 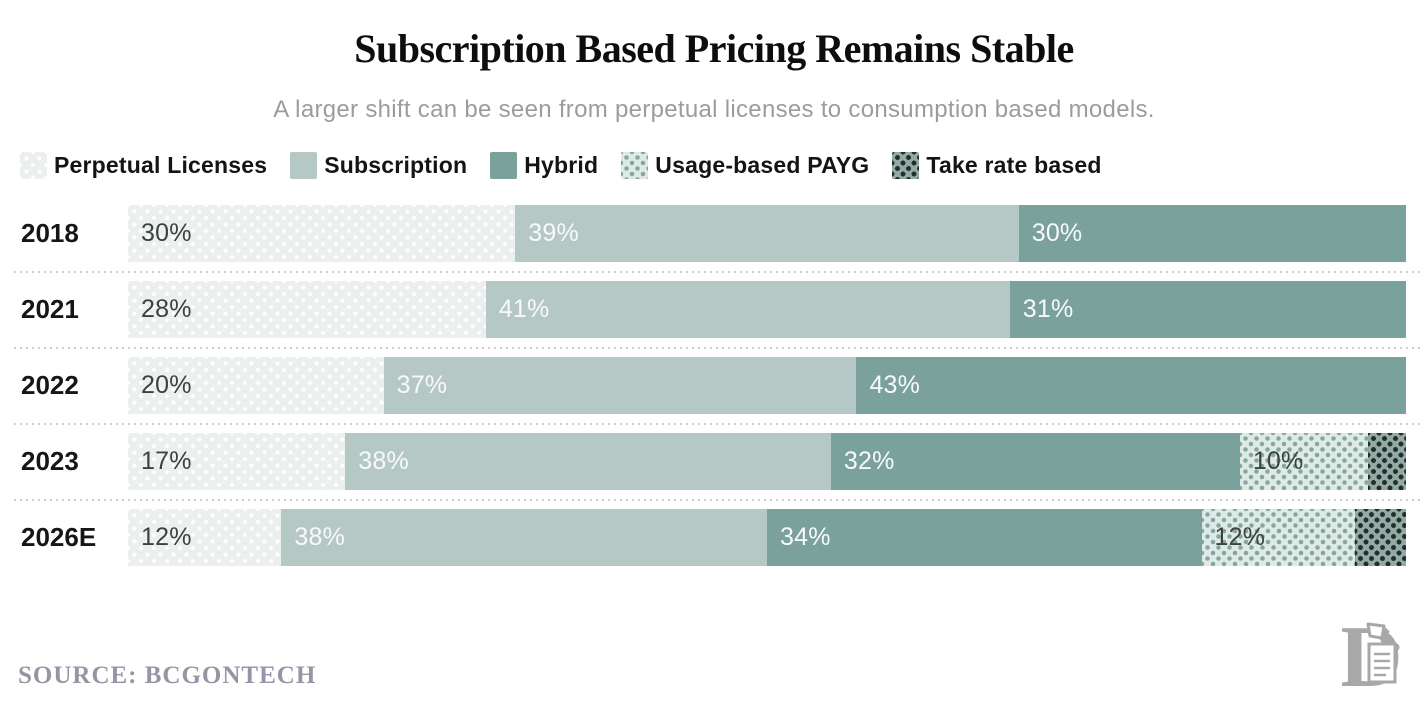 I want to click on stacked-bar: 20% 37% 43%, so click(x=767, y=385).